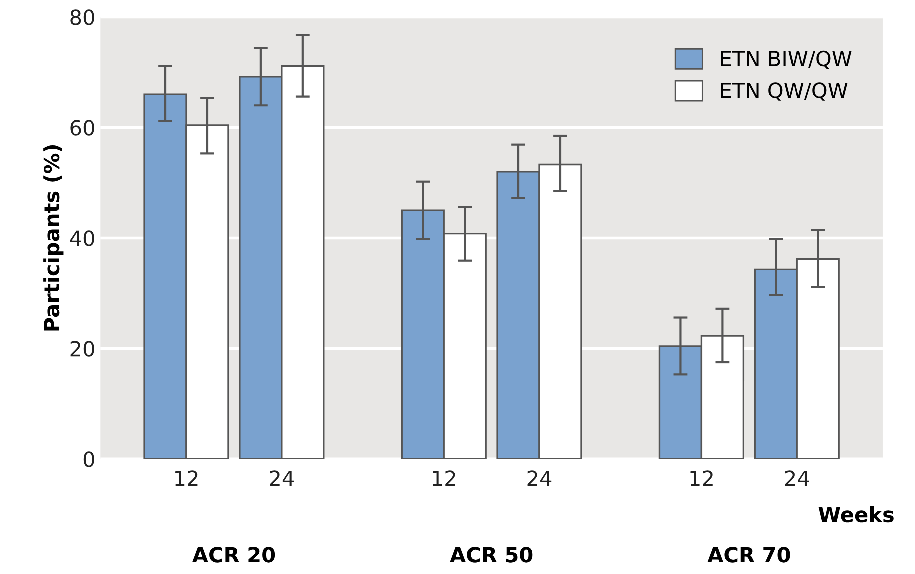 The image size is (915, 574). I want to click on legend-label: ETN BIW/QW, so click(786, 59).